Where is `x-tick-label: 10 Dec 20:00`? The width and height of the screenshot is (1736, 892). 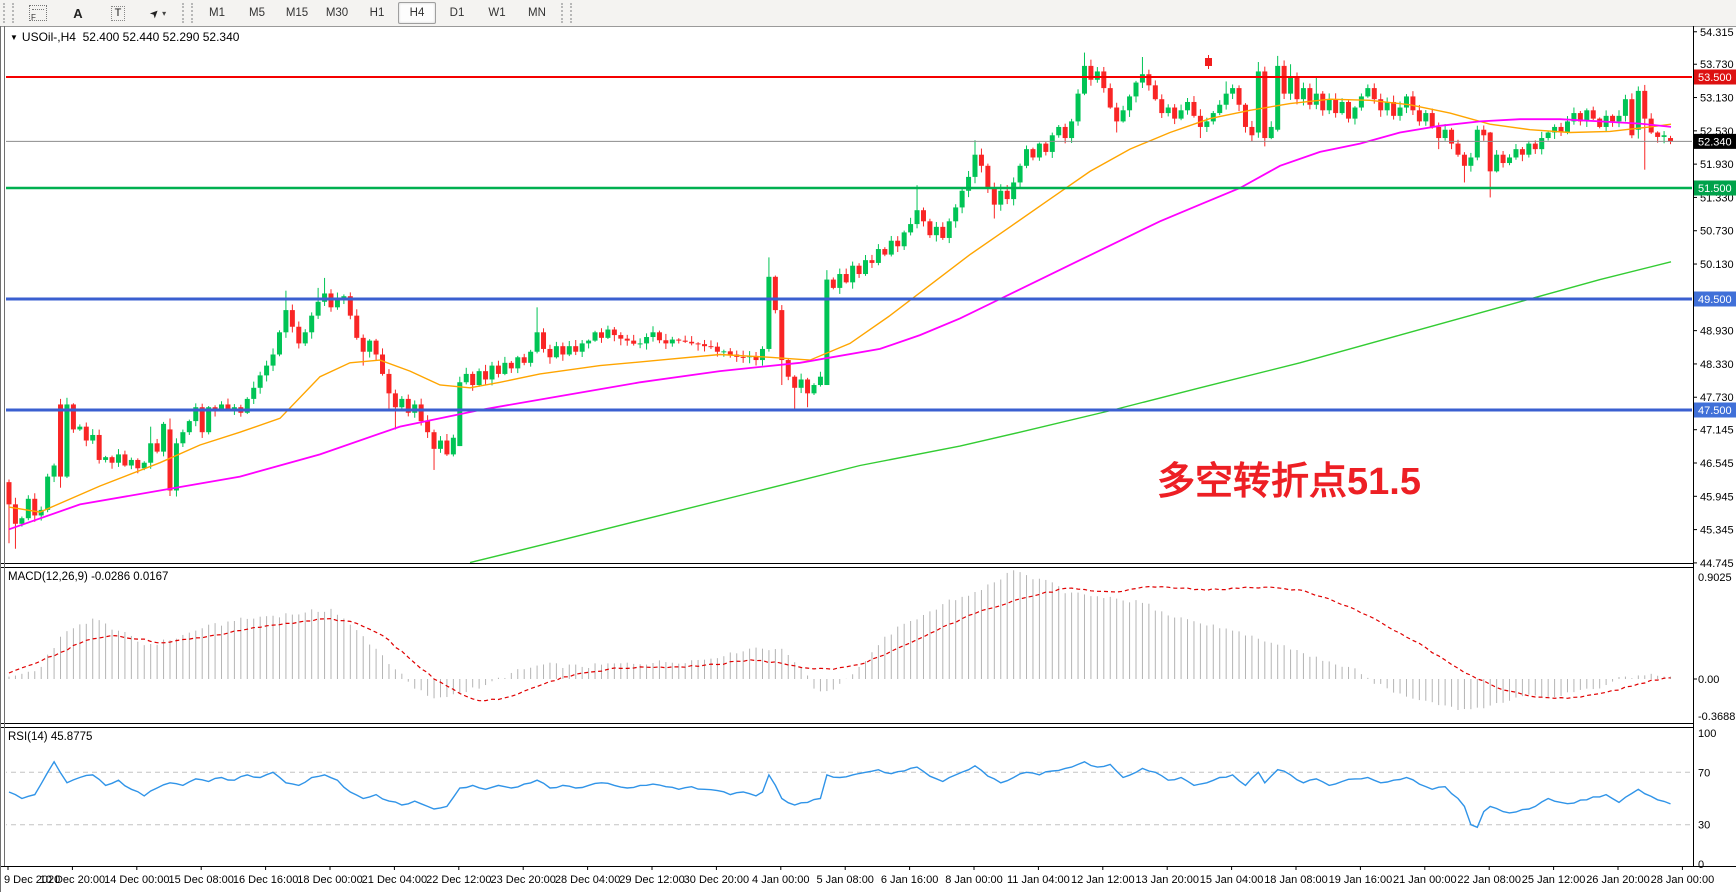 x-tick-label: 10 Dec 20:00 is located at coordinates (72, 880).